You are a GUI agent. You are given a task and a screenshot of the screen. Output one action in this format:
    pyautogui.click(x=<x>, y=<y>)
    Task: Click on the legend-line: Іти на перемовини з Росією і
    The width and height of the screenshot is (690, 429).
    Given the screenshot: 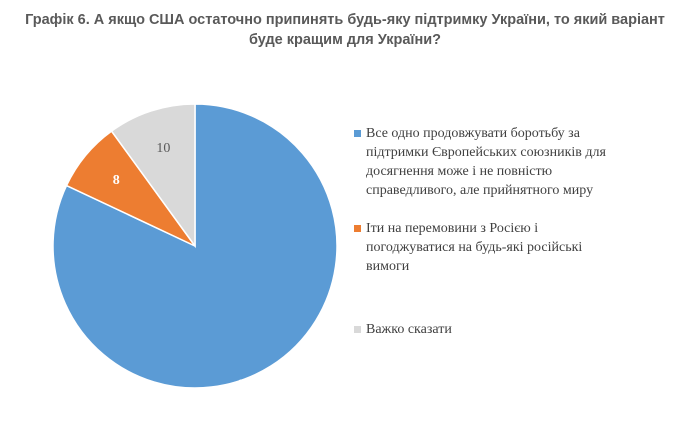 What is the action you would take?
    pyautogui.click(x=452, y=228)
    